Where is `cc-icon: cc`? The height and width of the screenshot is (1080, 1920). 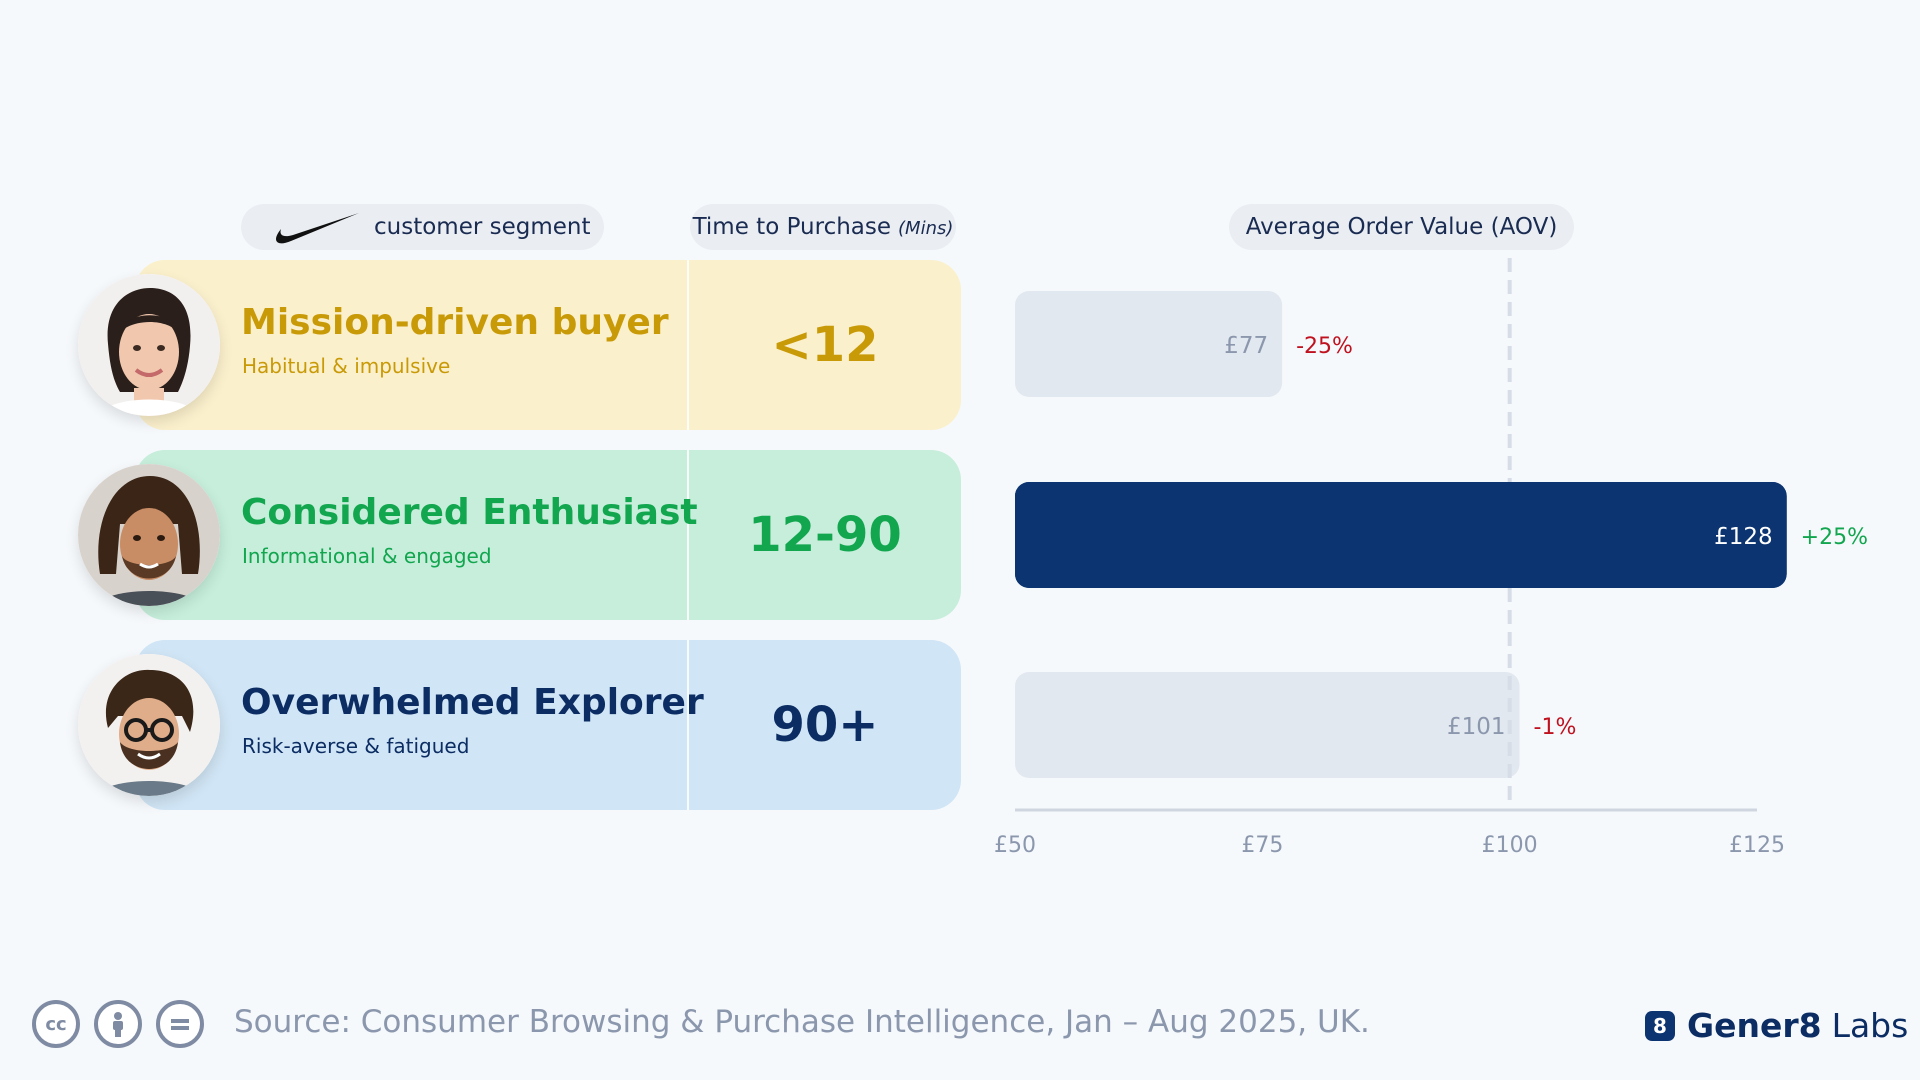 cc-icon: cc is located at coordinates (56, 1024).